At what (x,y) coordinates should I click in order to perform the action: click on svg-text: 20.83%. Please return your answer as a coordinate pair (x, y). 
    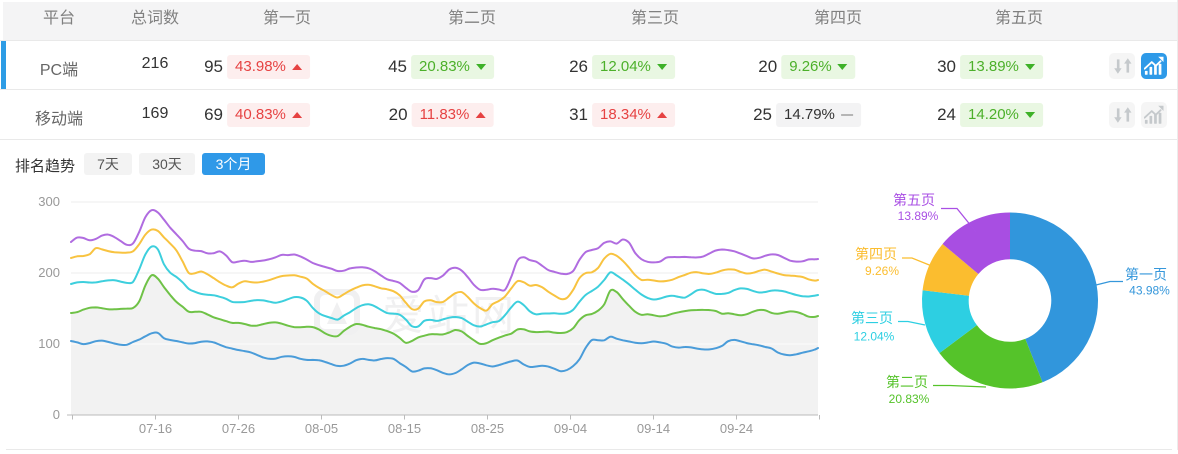
    Looking at the image, I should click on (909, 399).